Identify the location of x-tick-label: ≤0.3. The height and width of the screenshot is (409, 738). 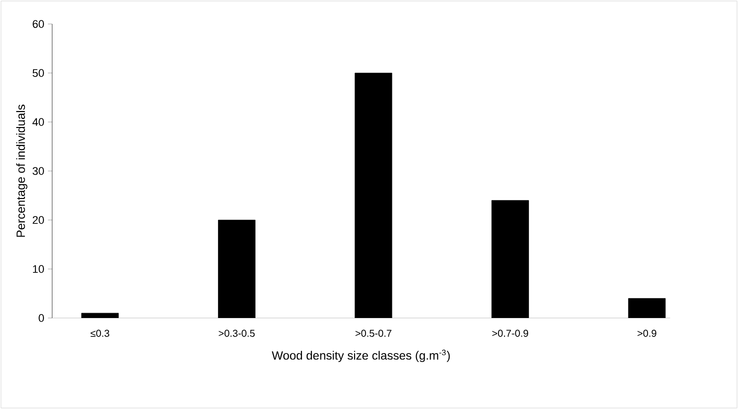
(100, 333).